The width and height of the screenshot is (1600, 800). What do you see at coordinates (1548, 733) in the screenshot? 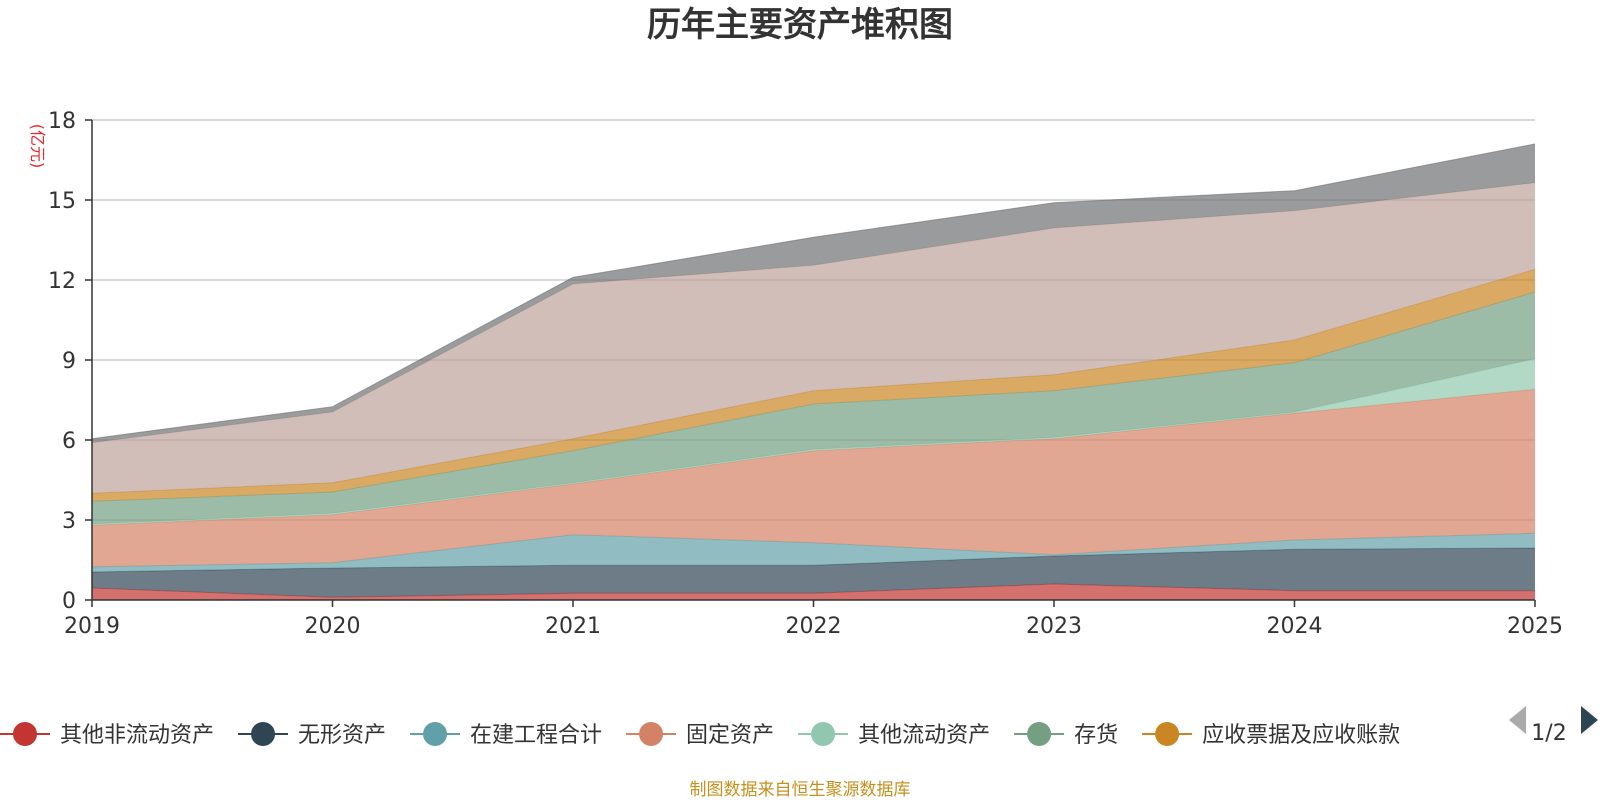
I see `legend-page-indicator: 1/2` at bounding box center [1548, 733].